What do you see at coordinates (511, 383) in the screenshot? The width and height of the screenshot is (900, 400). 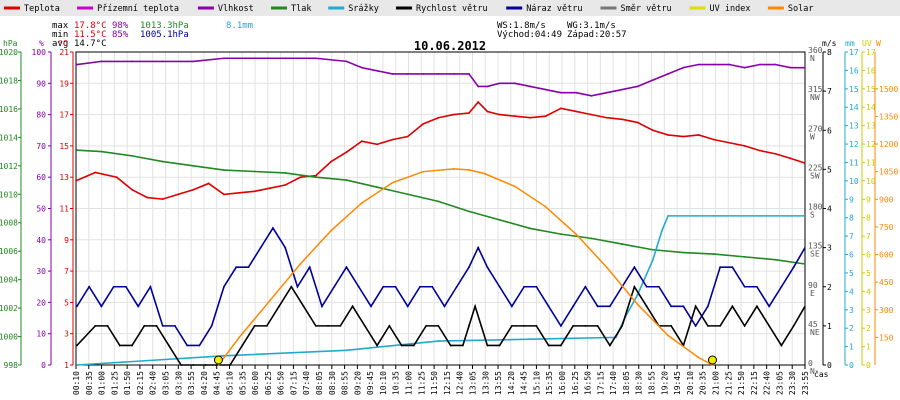 I see `x-tick-label-34: 14:20` at bounding box center [511, 383].